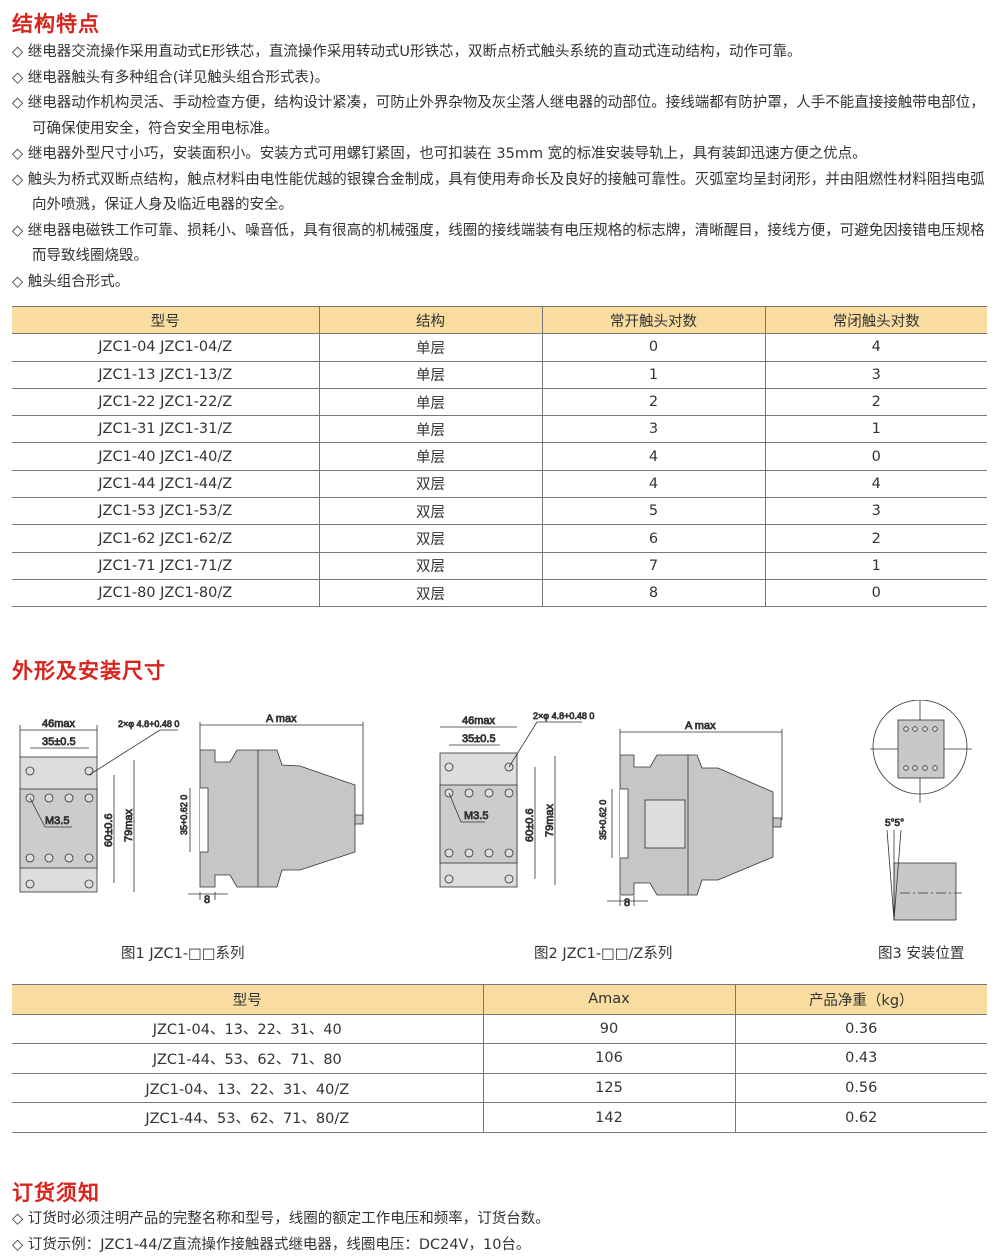  What do you see at coordinates (183, 952) in the screenshot?
I see `figure1-caption: 图1 JZC1-□□系列` at bounding box center [183, 952].